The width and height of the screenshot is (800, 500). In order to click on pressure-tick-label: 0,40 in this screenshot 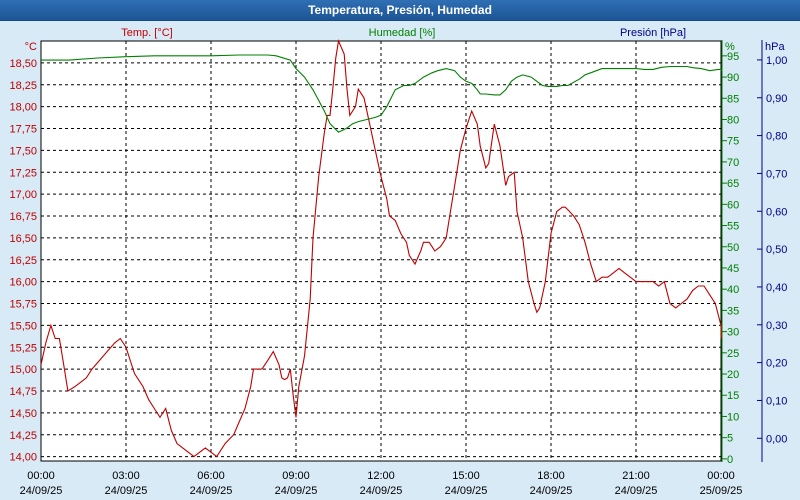, I will do `click(776, 288)`.